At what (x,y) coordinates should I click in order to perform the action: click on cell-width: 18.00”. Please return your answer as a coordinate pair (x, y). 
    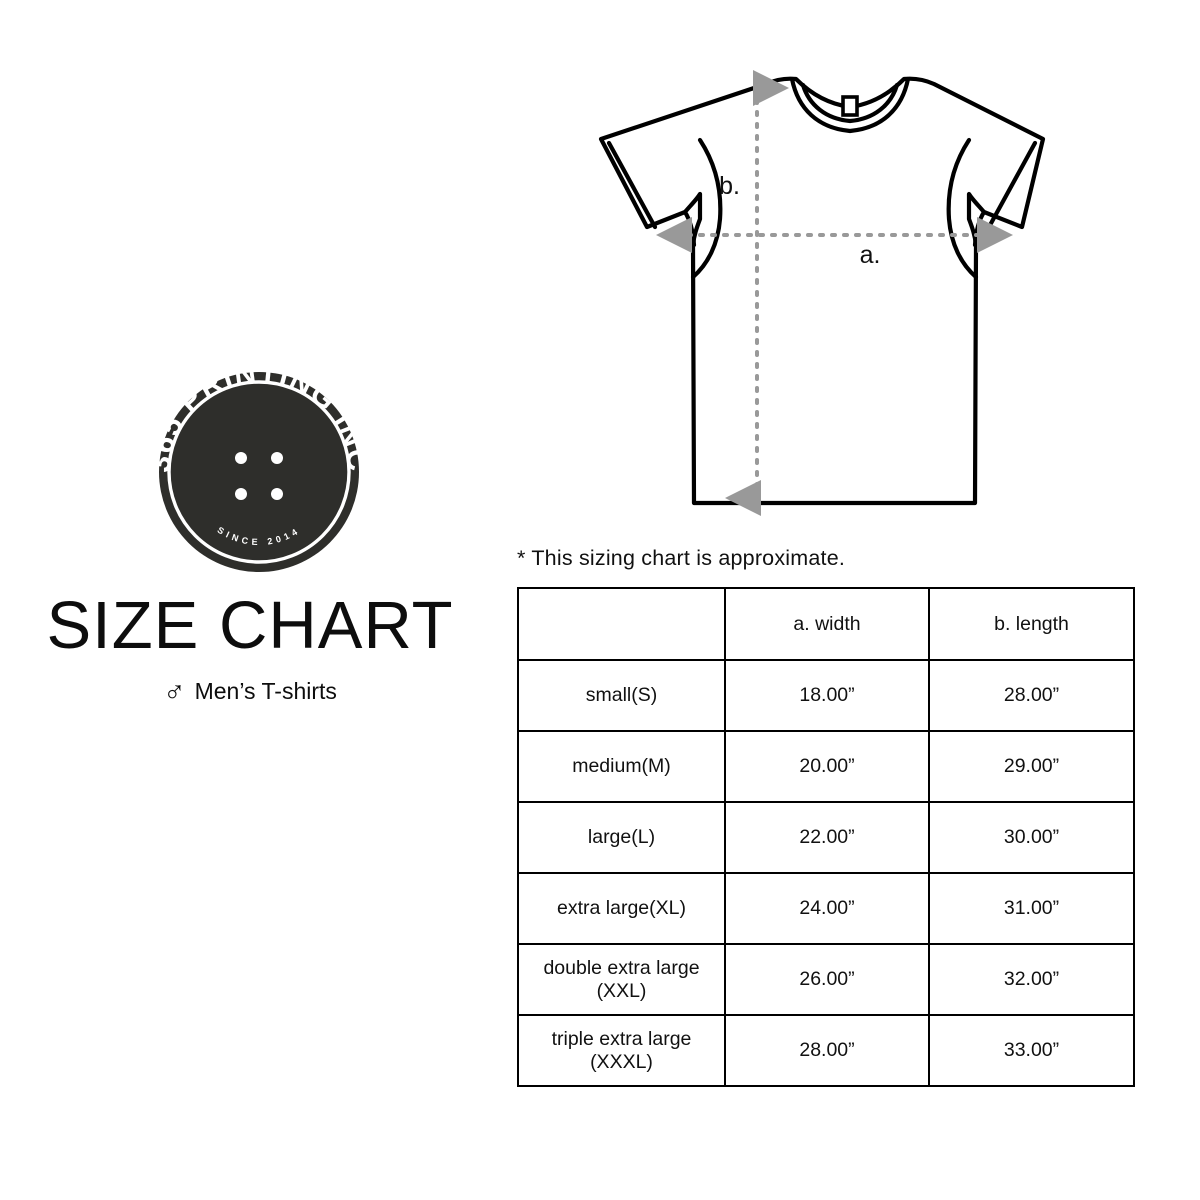
    Looking at the image, I should click on (827, 695).